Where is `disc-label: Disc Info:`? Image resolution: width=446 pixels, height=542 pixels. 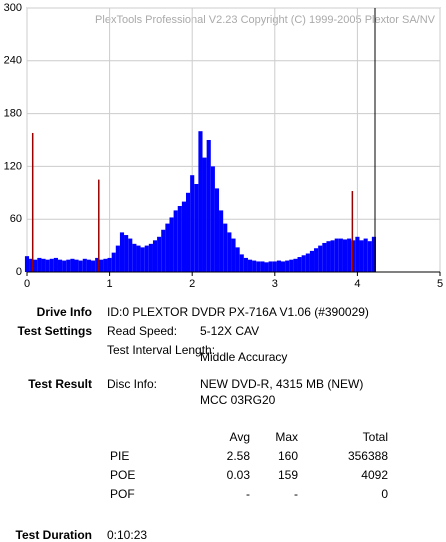 disc-label: Disc Info: is located at coordinates (132, 384).